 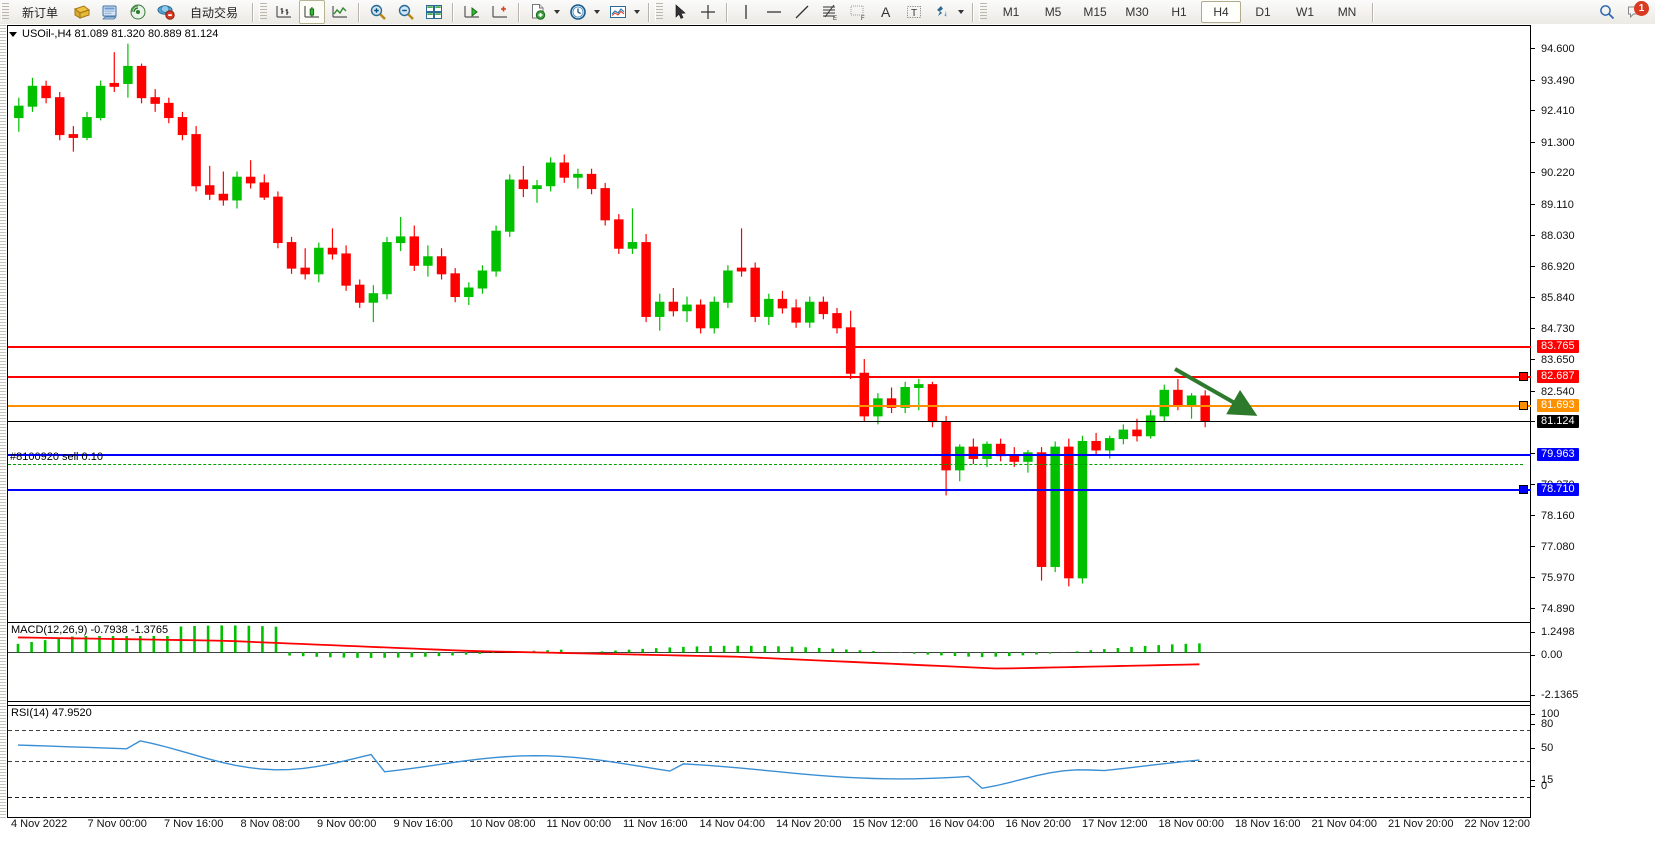 What do you see at coordinates (138, 12) in the screenshot?
I see `signals-icon-button` at bounding box center [138, 12].